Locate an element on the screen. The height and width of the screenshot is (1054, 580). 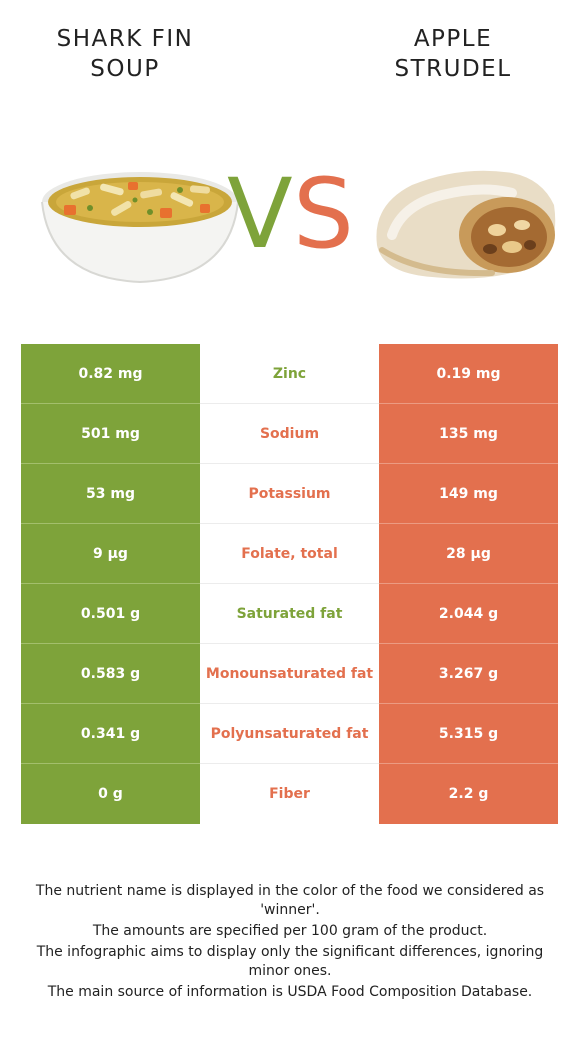
nutrient-name: Fiber is located at coordinates (289, 794).